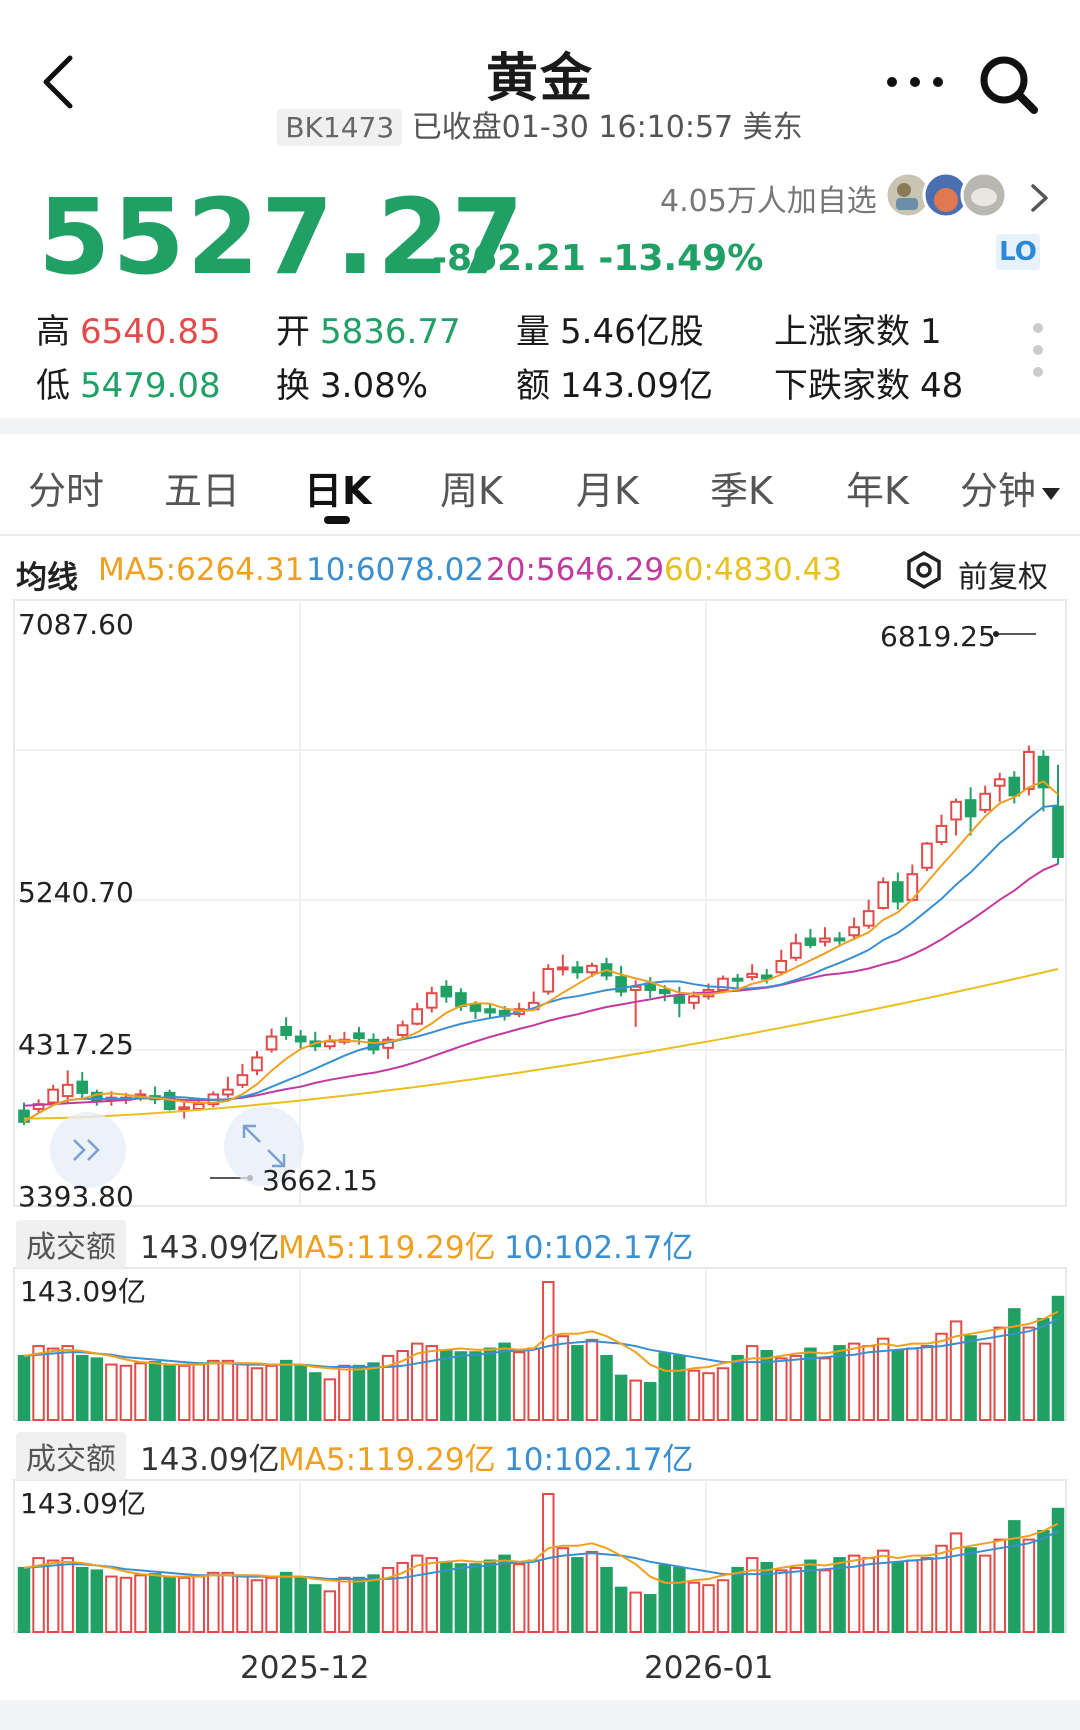  What do you see at coordinates (1039, 198) in the screenshot?
I see `chevron-right-icon` at bounding box center [1039, 198].